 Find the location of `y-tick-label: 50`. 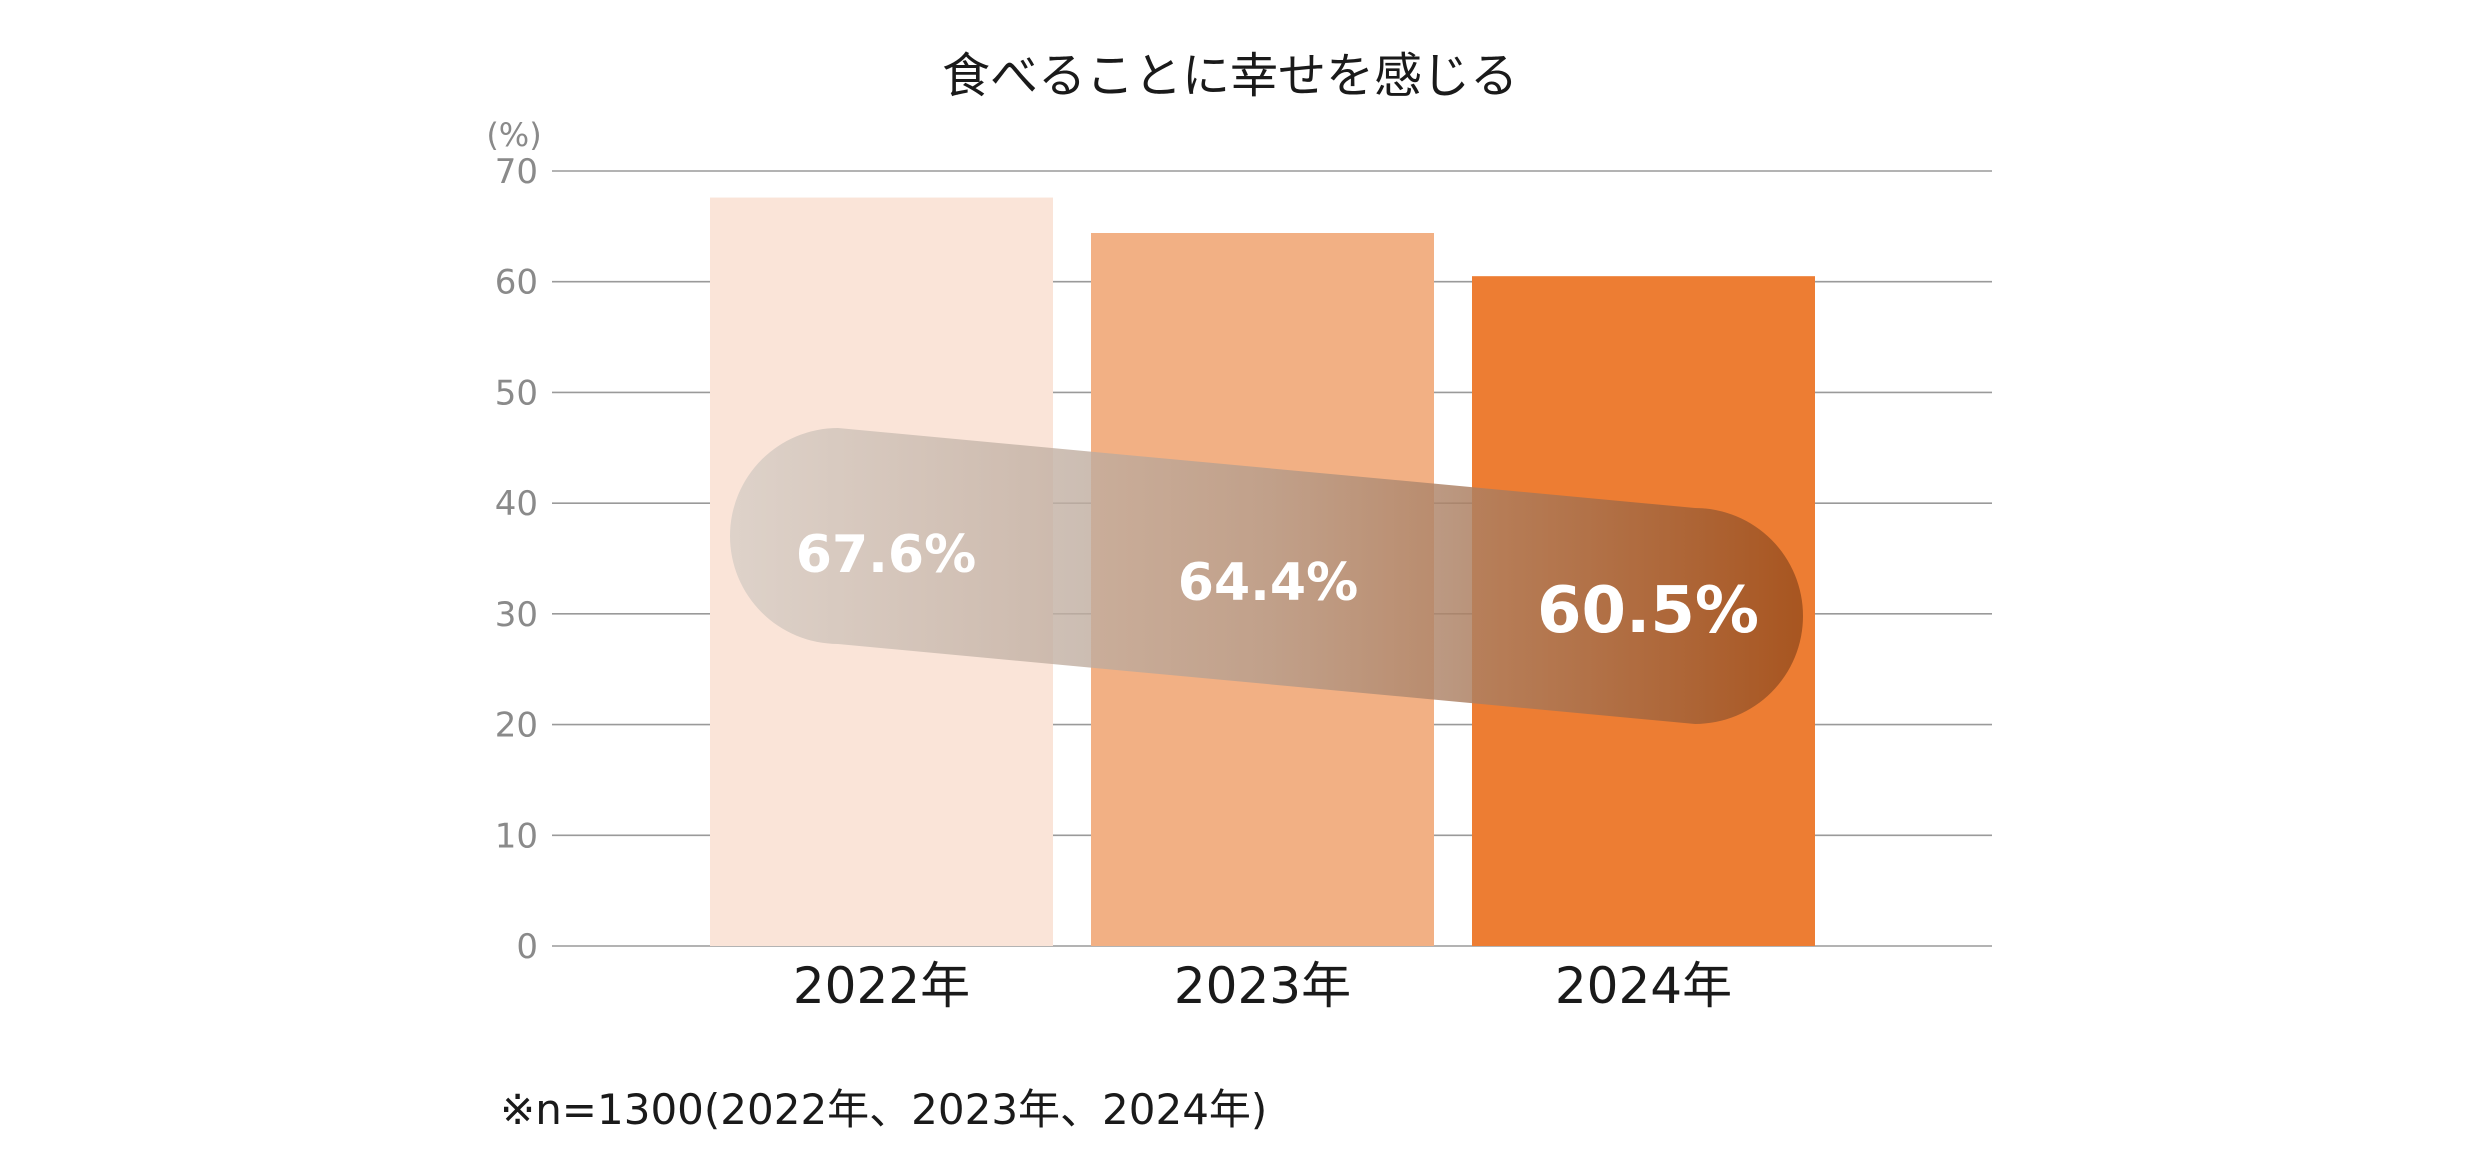

y-tick-label: 50 is located at coordinates (516, 393).